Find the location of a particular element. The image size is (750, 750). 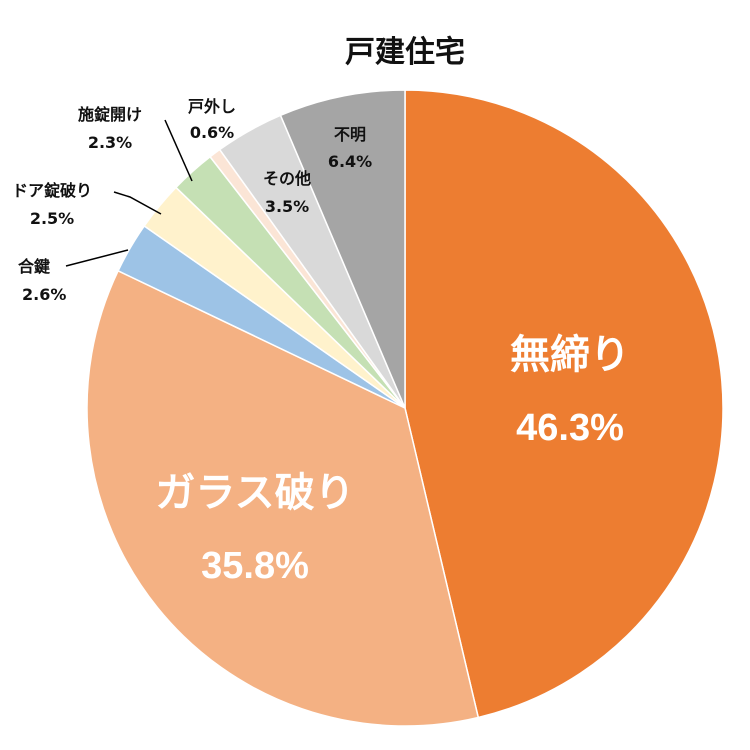

slice-value-door-lock-break: 2.5% is located at coordinates (52, 218).